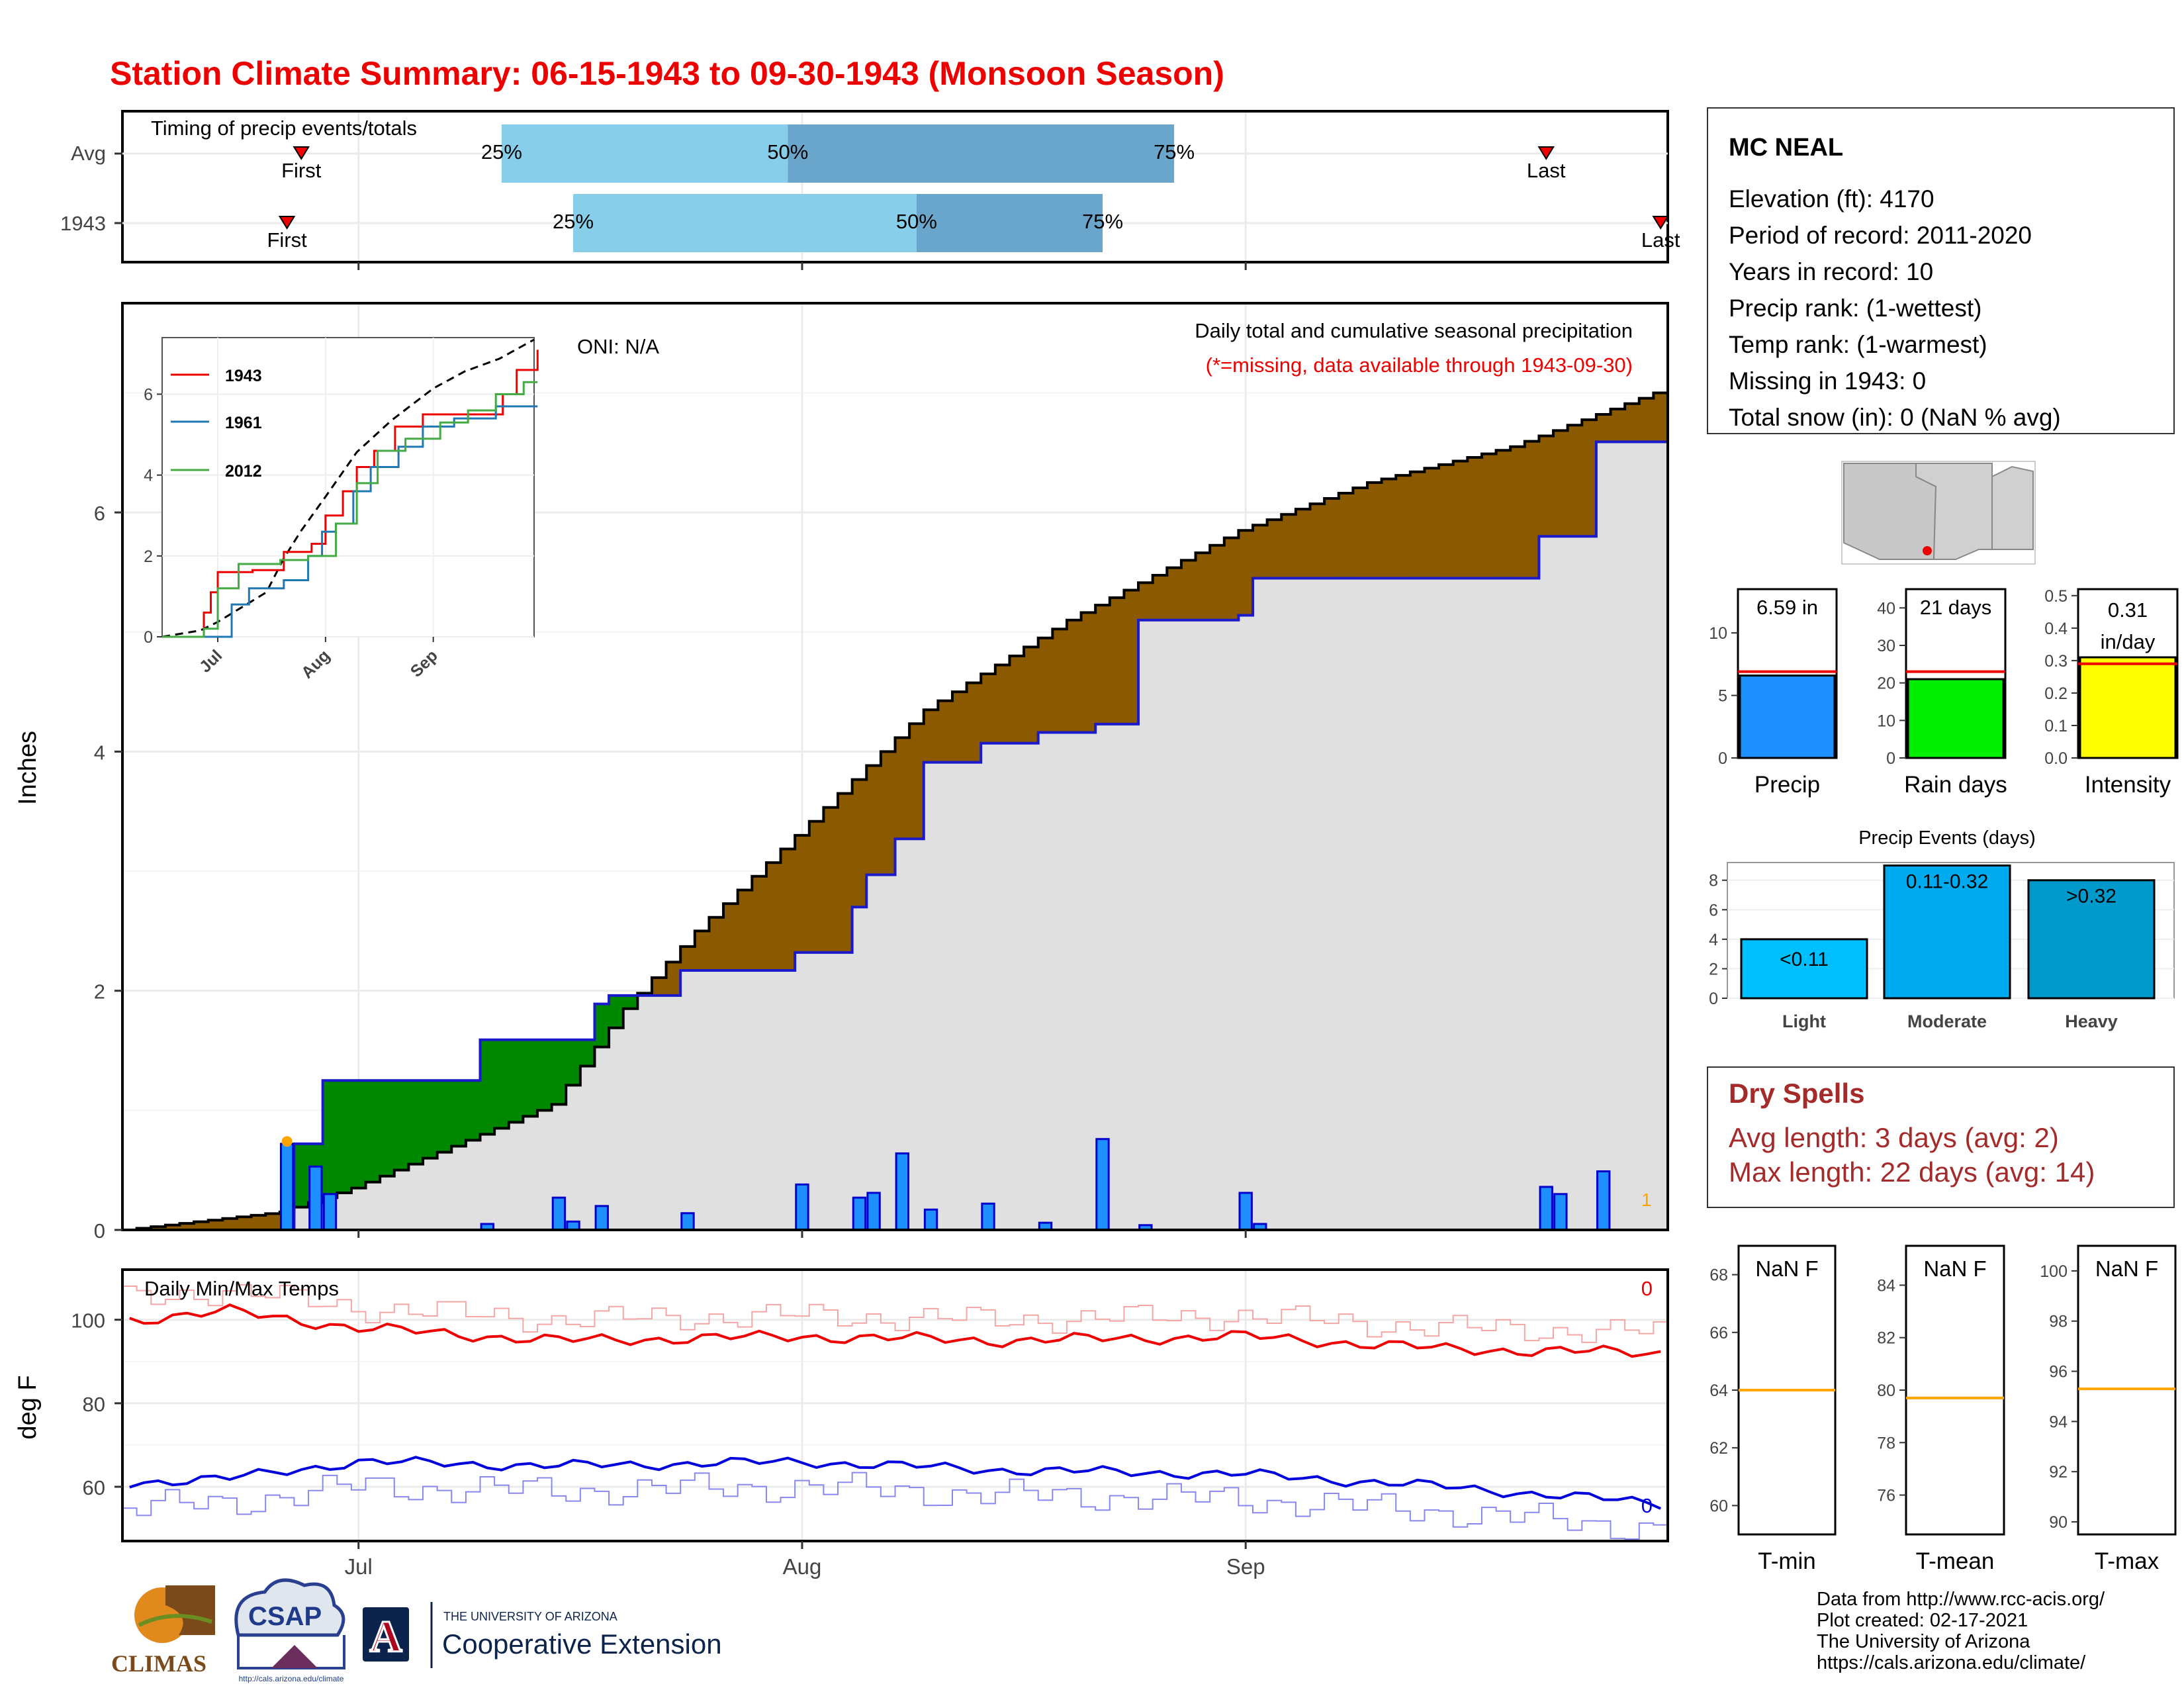  Describe the element at coordinates (1922, 1620) in the screenshot. I see `footer-line-2: Plot created: 02-17-2021` at that location.